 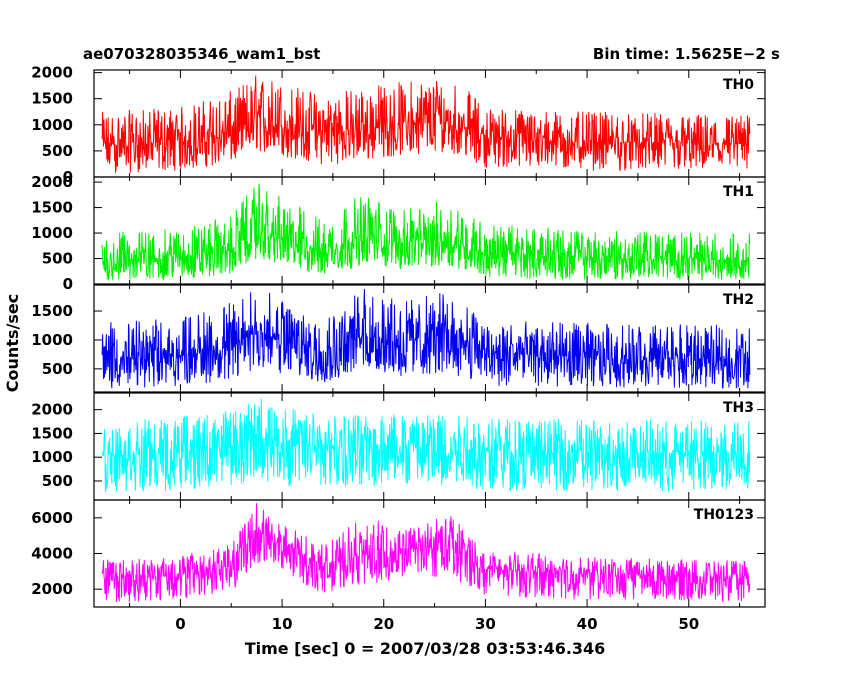 I want to click on x-tick-label: 30, so click(x=485, y=624).